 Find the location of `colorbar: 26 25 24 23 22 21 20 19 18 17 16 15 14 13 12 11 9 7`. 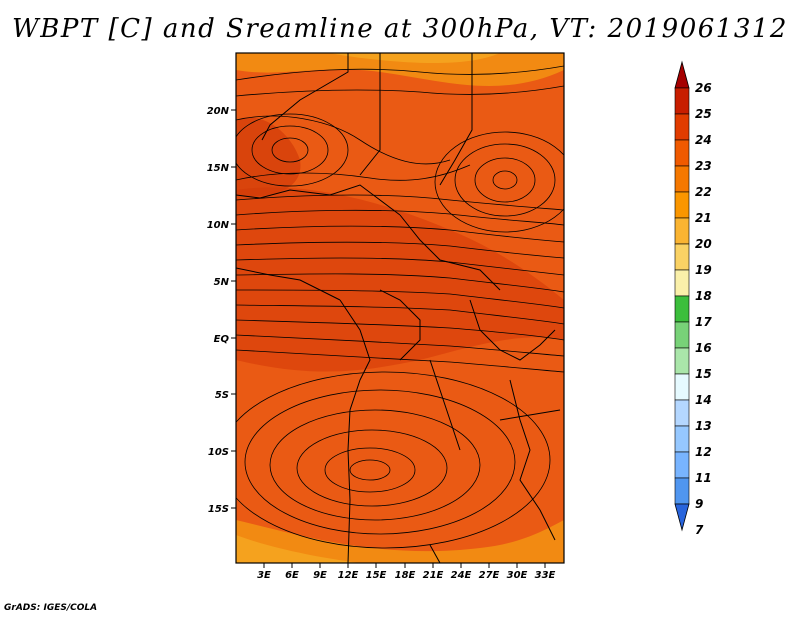

colorbar: 26 25 24 23 22 21 20 19 18 17 16 15 14 13 12 11 9 7 is located at coordinates (693, 298).